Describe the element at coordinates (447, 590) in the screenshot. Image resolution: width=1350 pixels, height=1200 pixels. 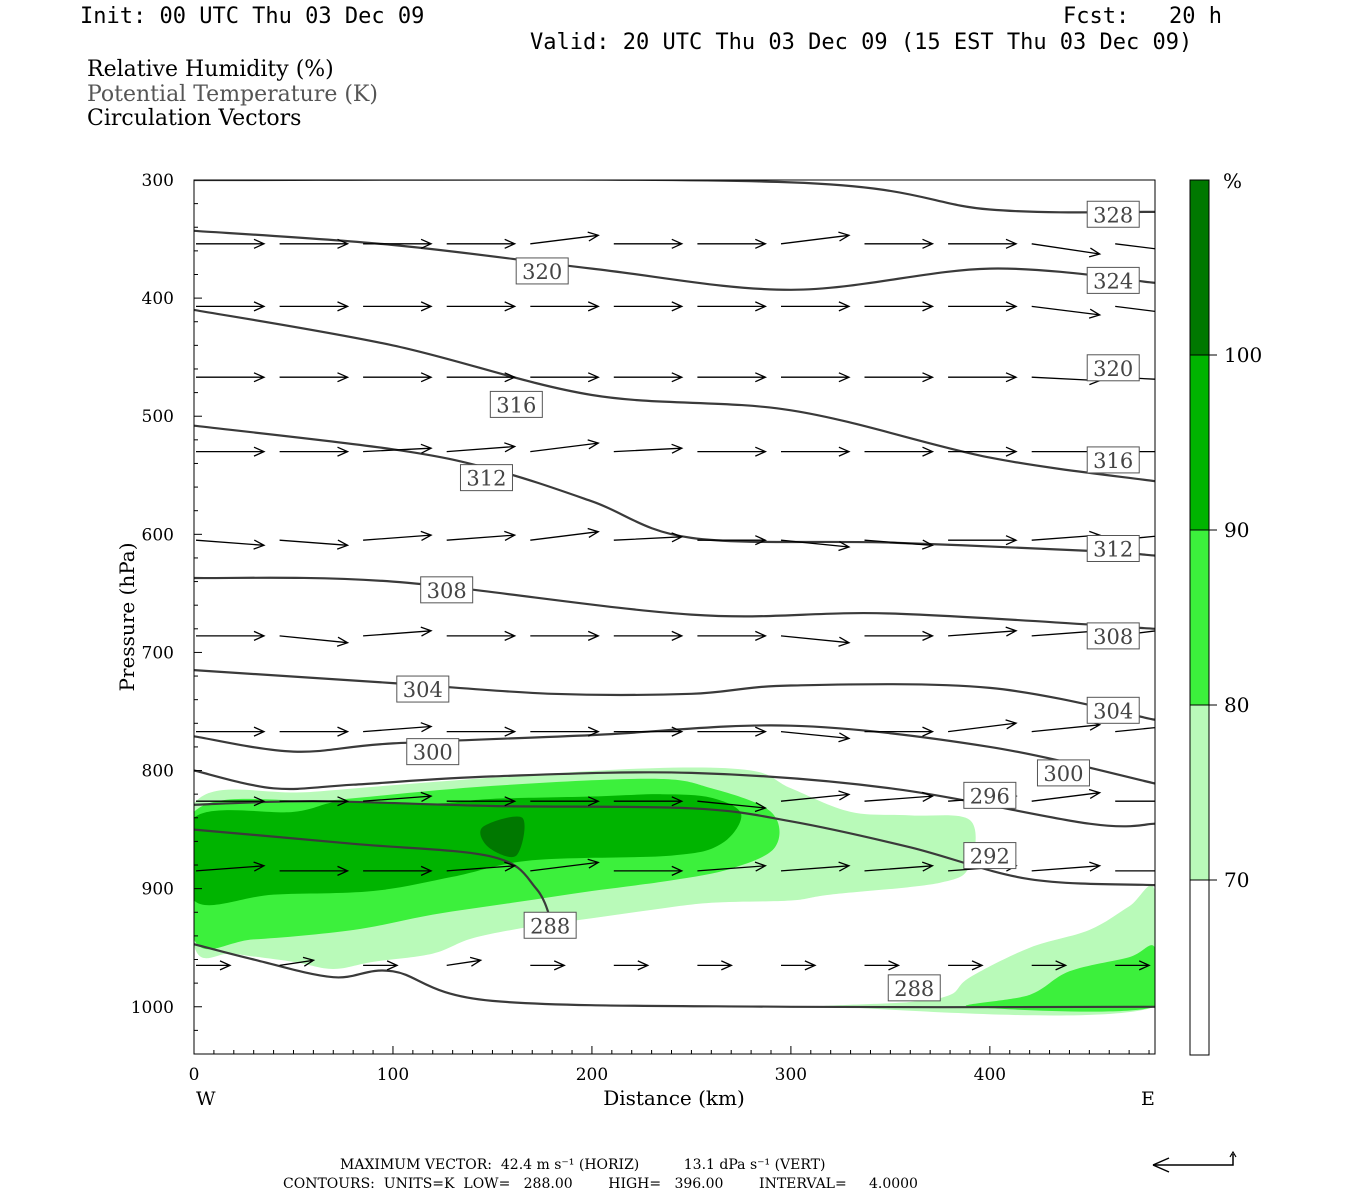
I see `theta-label: 308` at that location.